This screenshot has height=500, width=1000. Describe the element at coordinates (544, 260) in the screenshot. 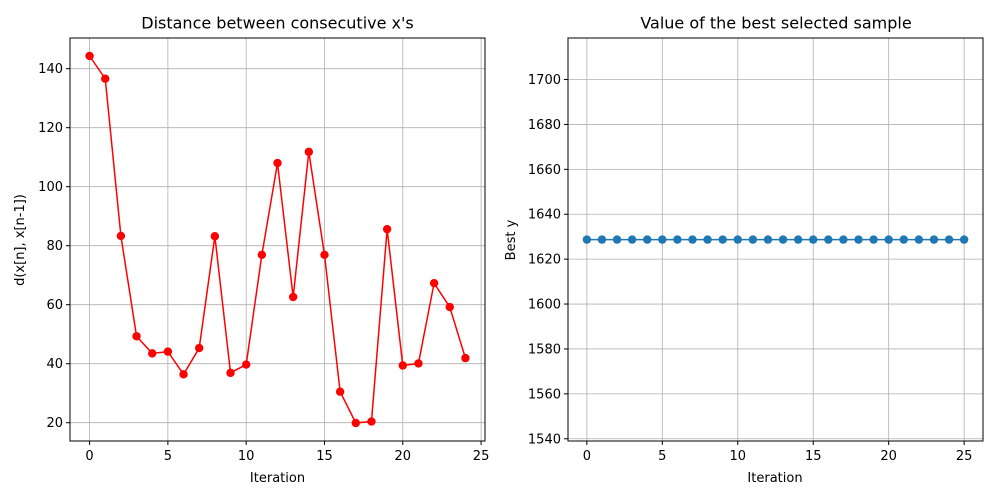

I see `y-tick-label: 1620` at that location.